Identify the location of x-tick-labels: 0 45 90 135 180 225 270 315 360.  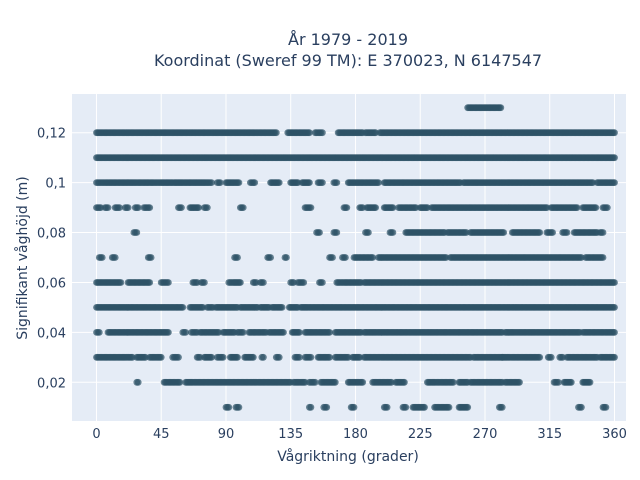
(359, 434).